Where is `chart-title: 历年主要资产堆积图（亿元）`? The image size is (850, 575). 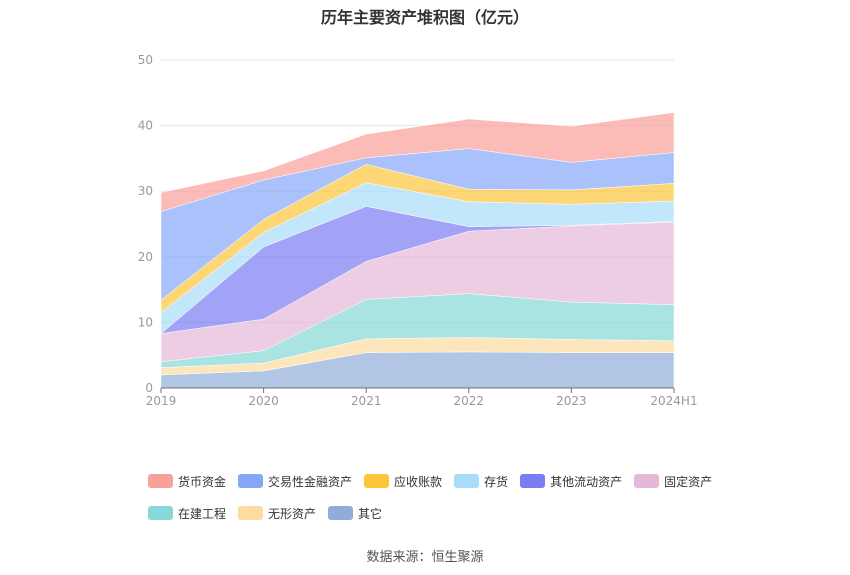 chart-title: 历年主要资产堆积图（亿元） is located at coordinates (424, 17).